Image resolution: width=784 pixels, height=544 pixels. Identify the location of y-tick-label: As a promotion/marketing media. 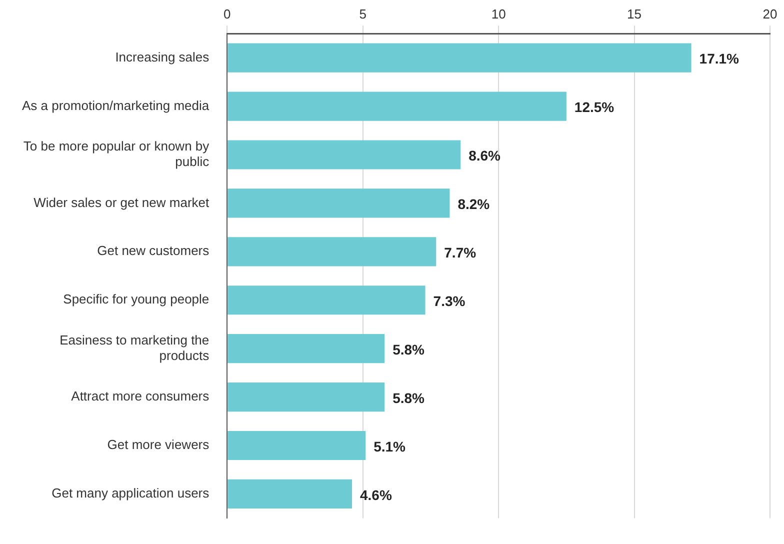
(116, 105).